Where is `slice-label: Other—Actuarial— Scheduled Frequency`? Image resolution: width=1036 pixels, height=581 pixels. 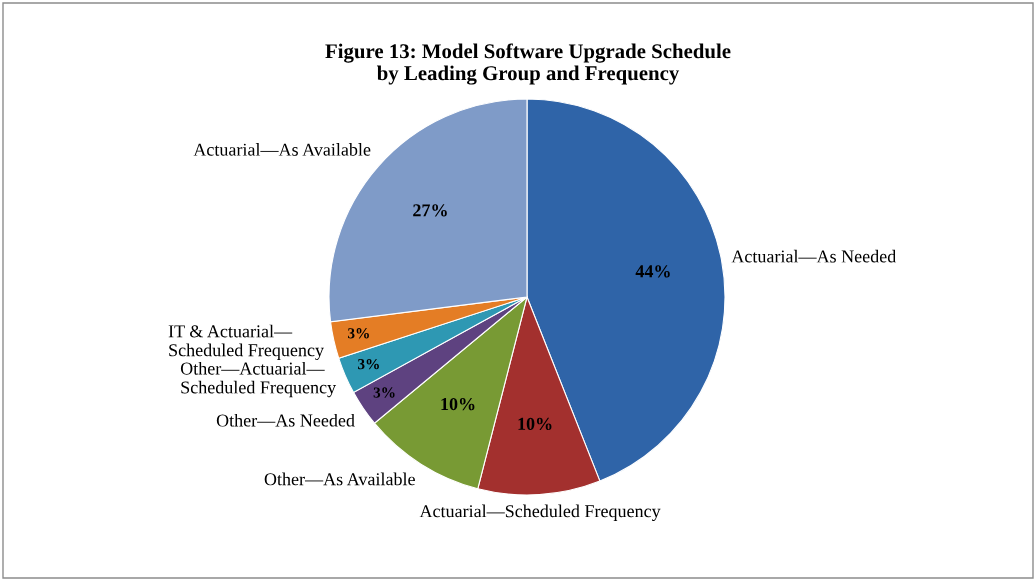 slice-label: Other—Actuarial— Scheduled Frequency is located at coordinates (258, 379).